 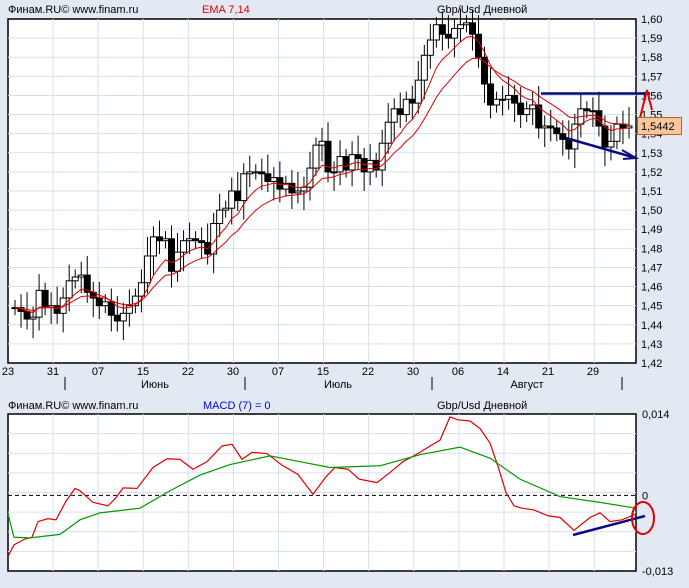 What do you see at coordinates (73, 406) in the screenshot?
I see `brand-label-bottom: Финам.RU© www.finam.ru` at bounding box center [73, 406].